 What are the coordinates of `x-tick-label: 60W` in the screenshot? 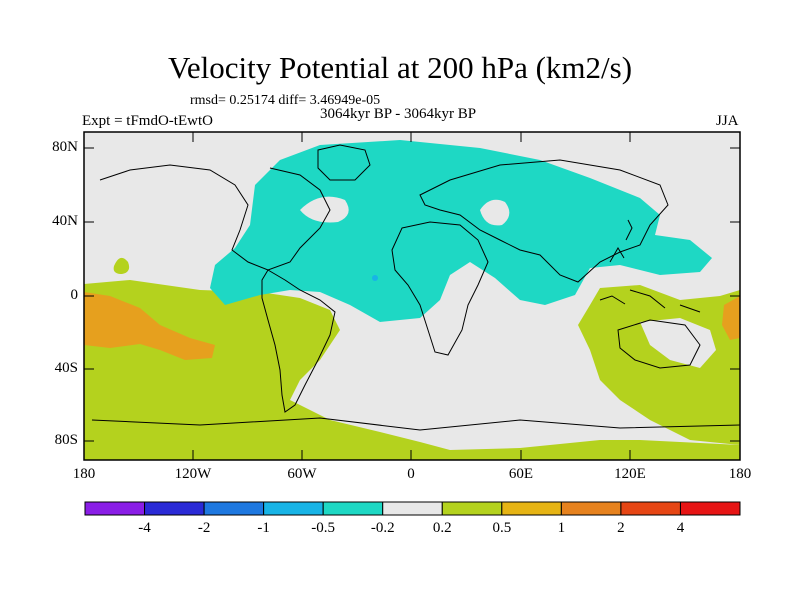 It's located at (302, 474).